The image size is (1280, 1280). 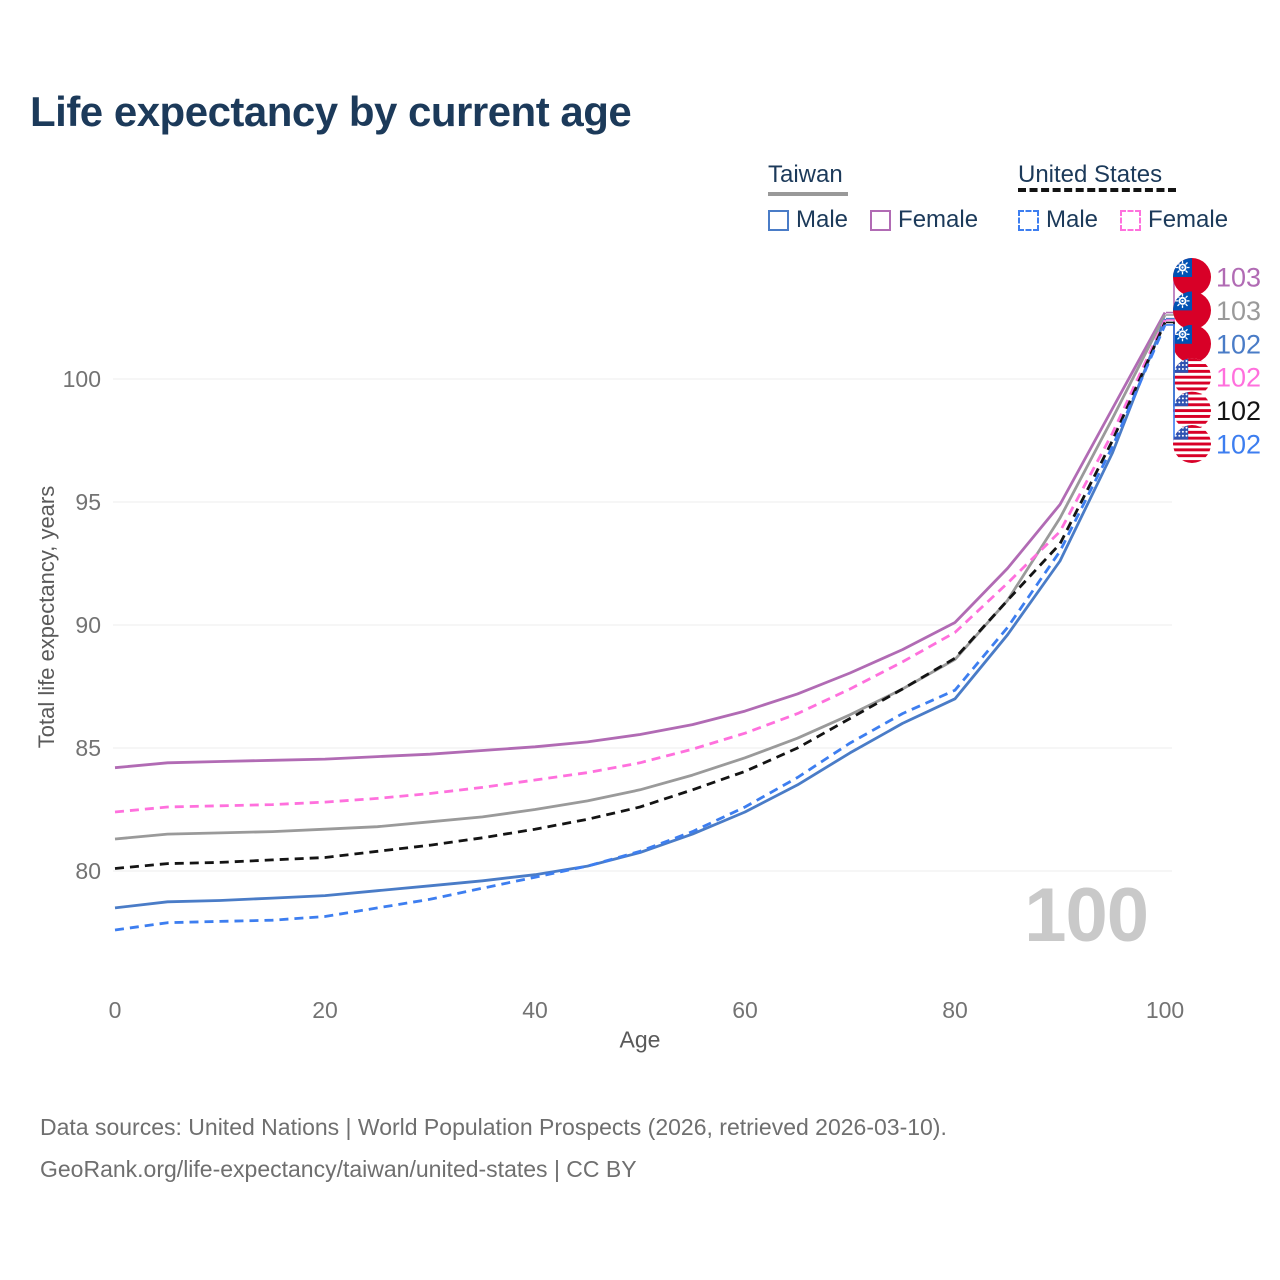 What do you see at coordinates (1090, 174) in the screenshot?
I see `legend-group-label-united-states: United States` at bounding box center [1090, 174].